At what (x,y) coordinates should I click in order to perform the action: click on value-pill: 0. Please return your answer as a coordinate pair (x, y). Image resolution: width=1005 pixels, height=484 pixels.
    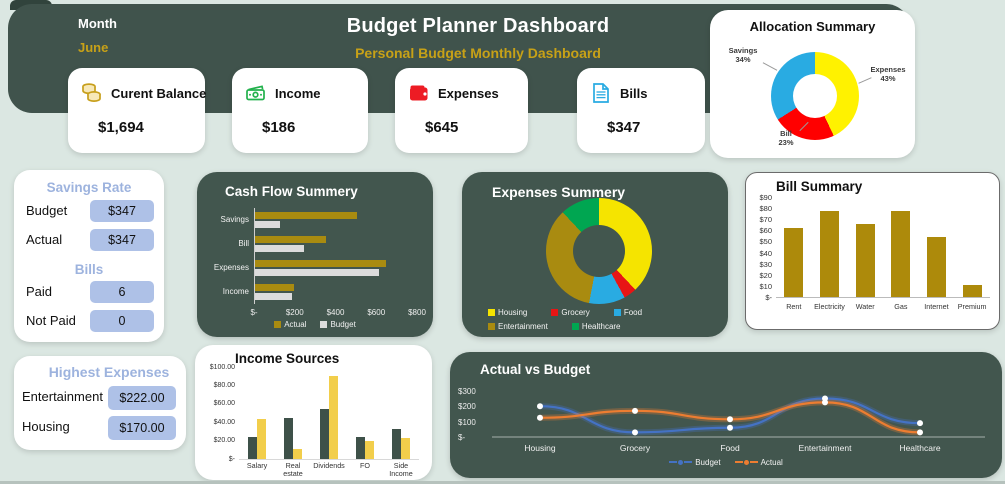
    Looking at the image, I should click on (122, 321).